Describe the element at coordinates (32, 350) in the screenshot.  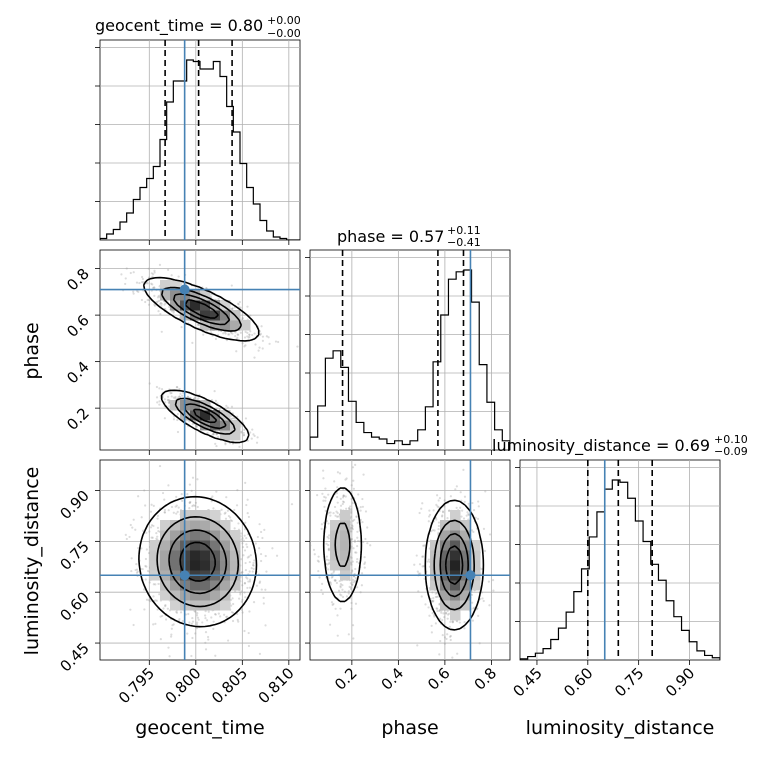
I see `ylabel-phase: phase` at that location.